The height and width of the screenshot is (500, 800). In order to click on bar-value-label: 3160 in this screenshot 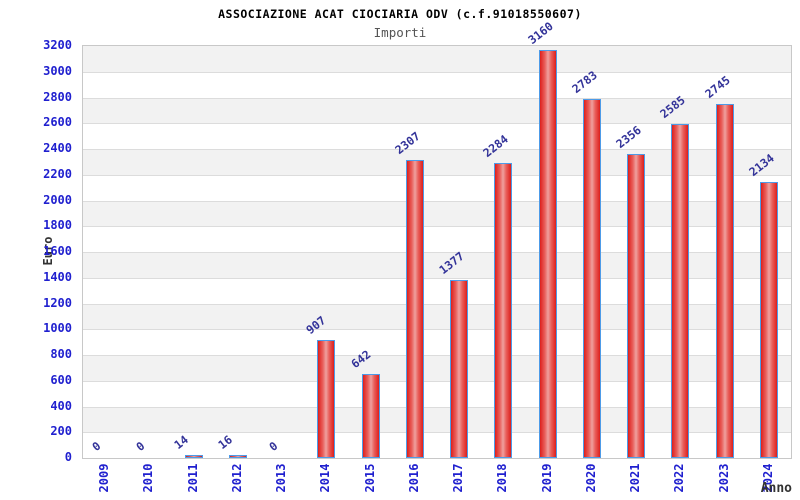, I will do `click(540, 33)`.